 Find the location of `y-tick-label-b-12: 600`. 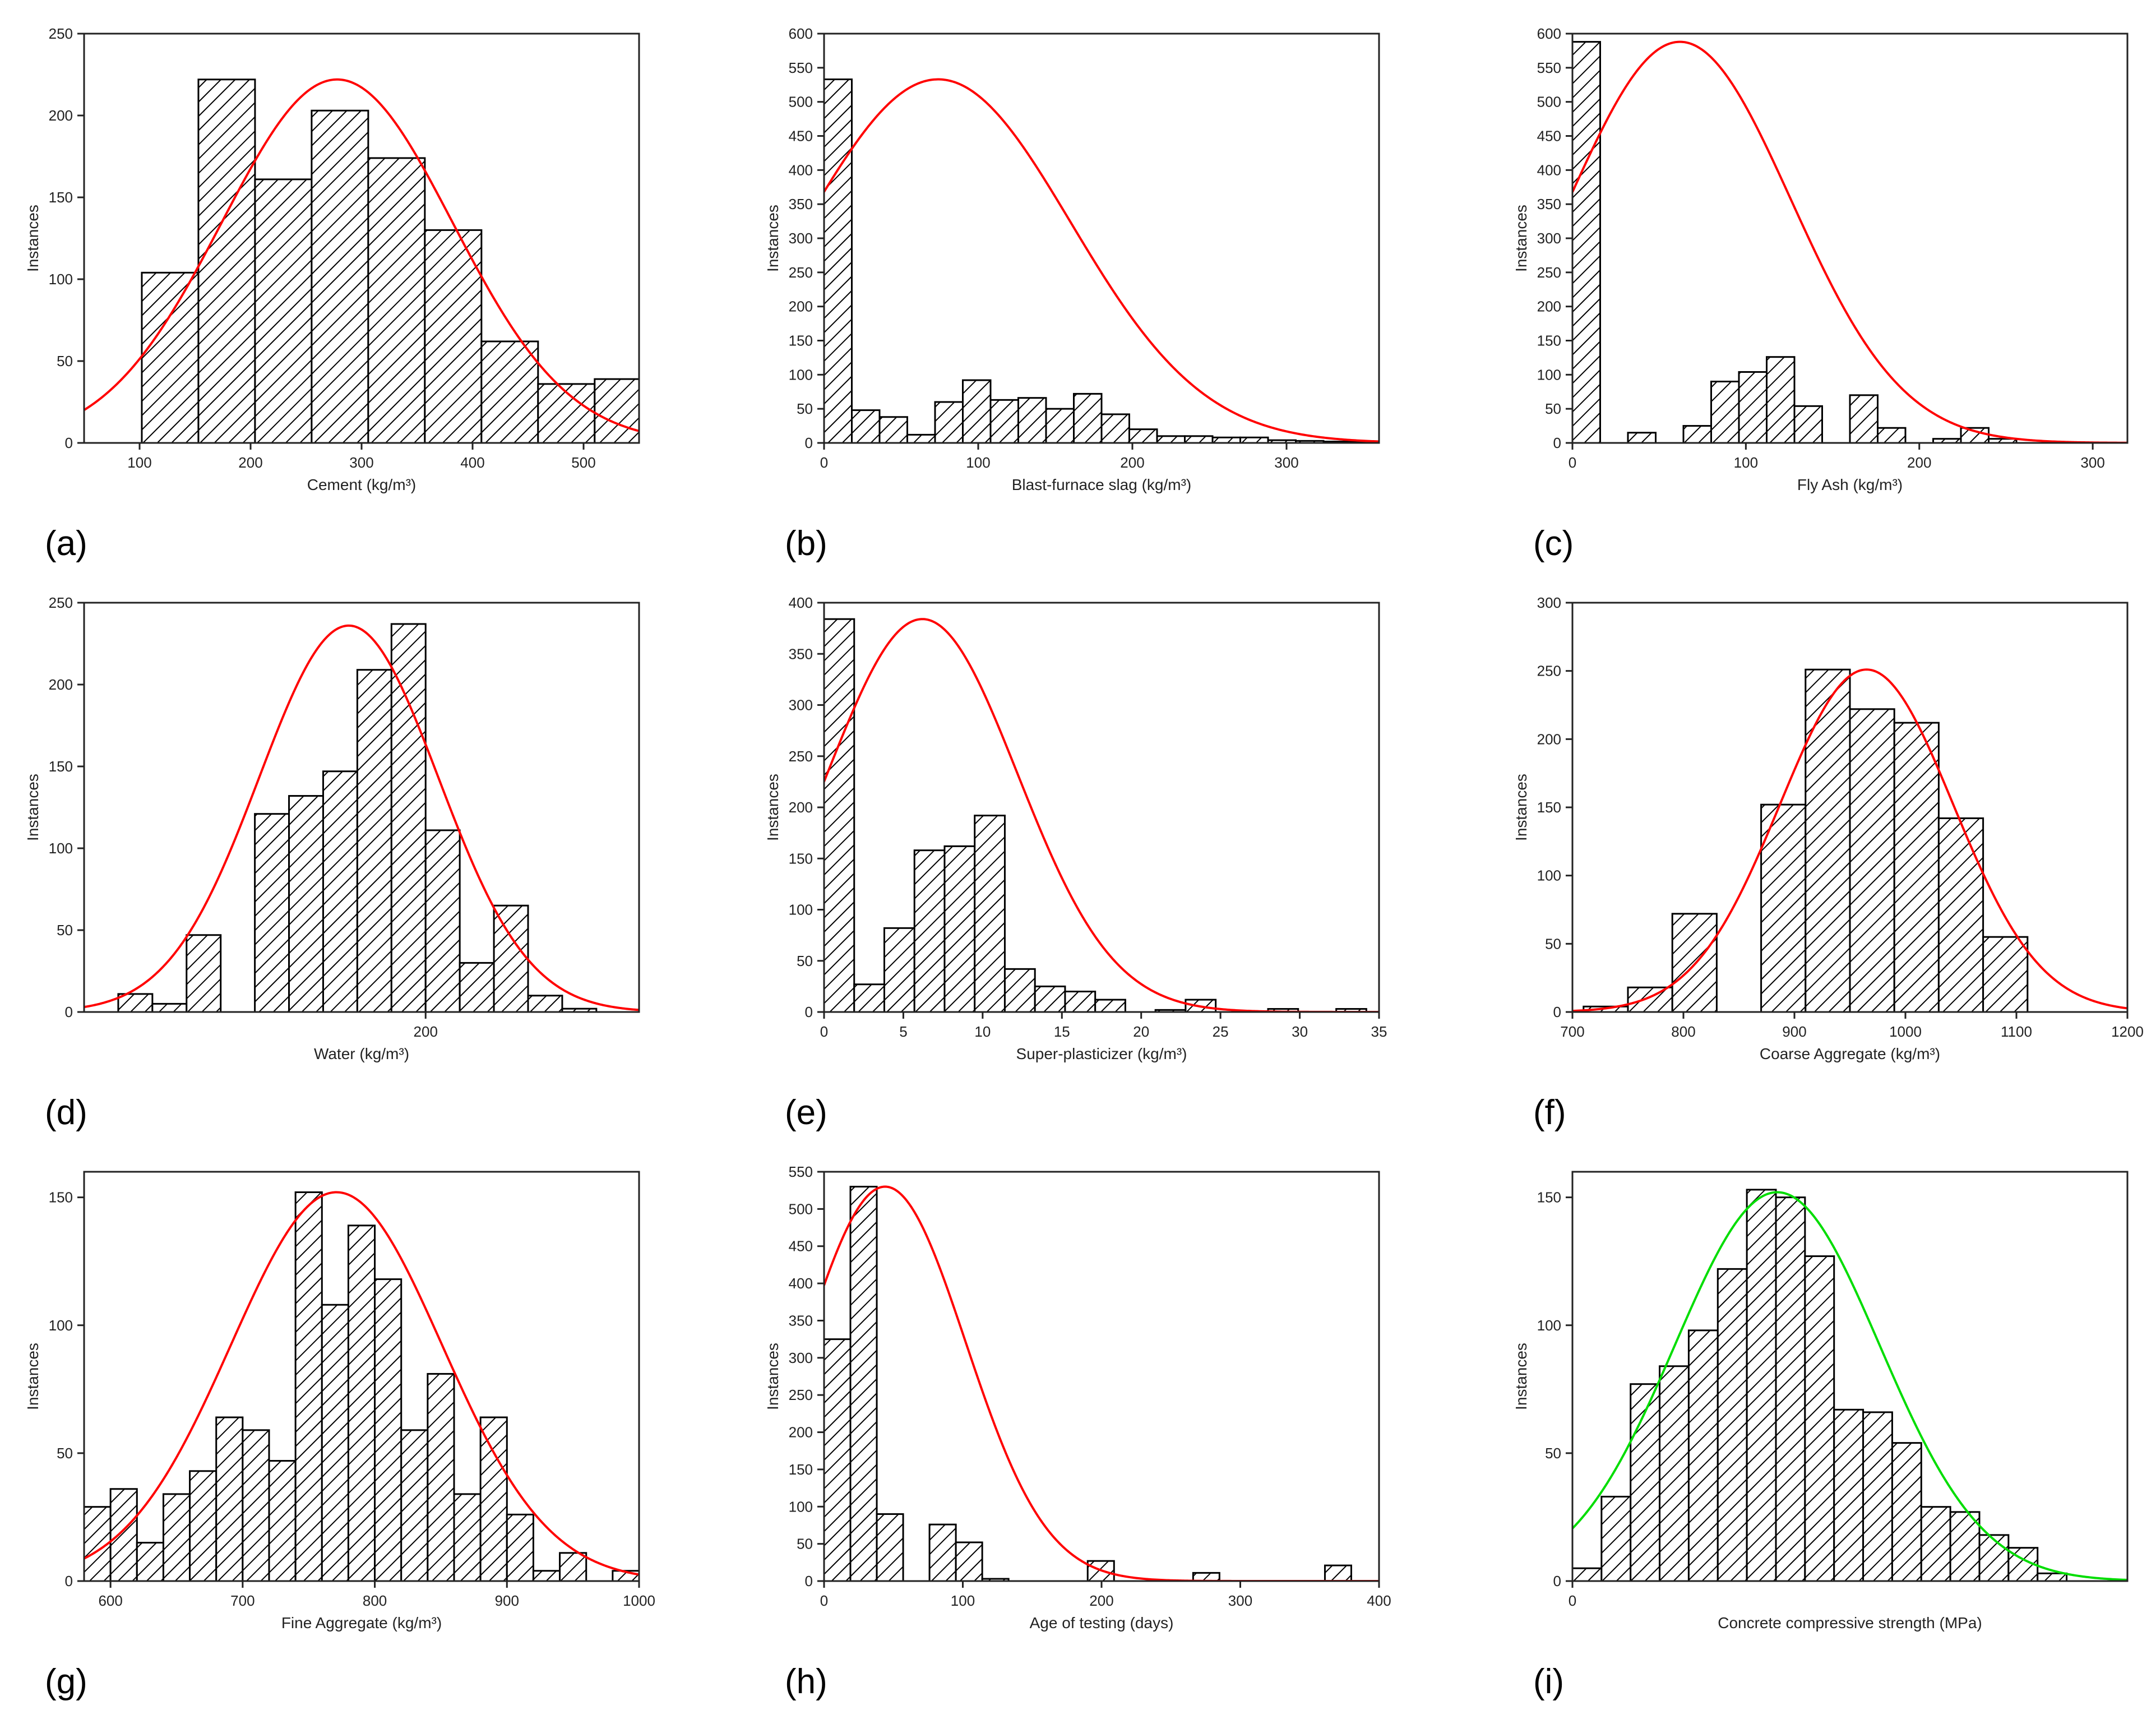

y-tick-label-b-12: 600 is located at coordinates (801, 33).